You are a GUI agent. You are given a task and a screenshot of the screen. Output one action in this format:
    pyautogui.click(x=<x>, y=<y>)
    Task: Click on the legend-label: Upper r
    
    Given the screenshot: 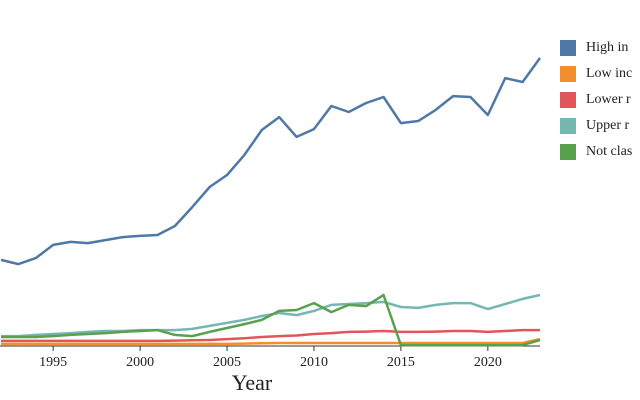 What is the action you would take?
    pyautogui.click(x=607, y=125)
    